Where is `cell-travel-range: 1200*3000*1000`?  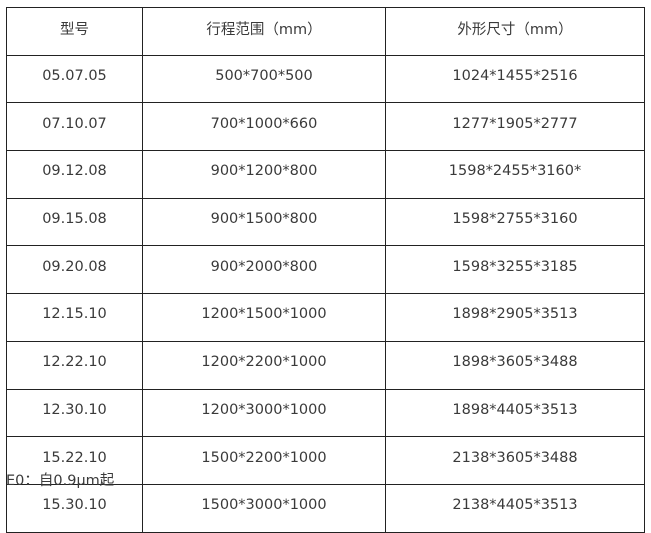
cell-travel-range: 1200*3000*1000 is located at coordinates (264, 413).